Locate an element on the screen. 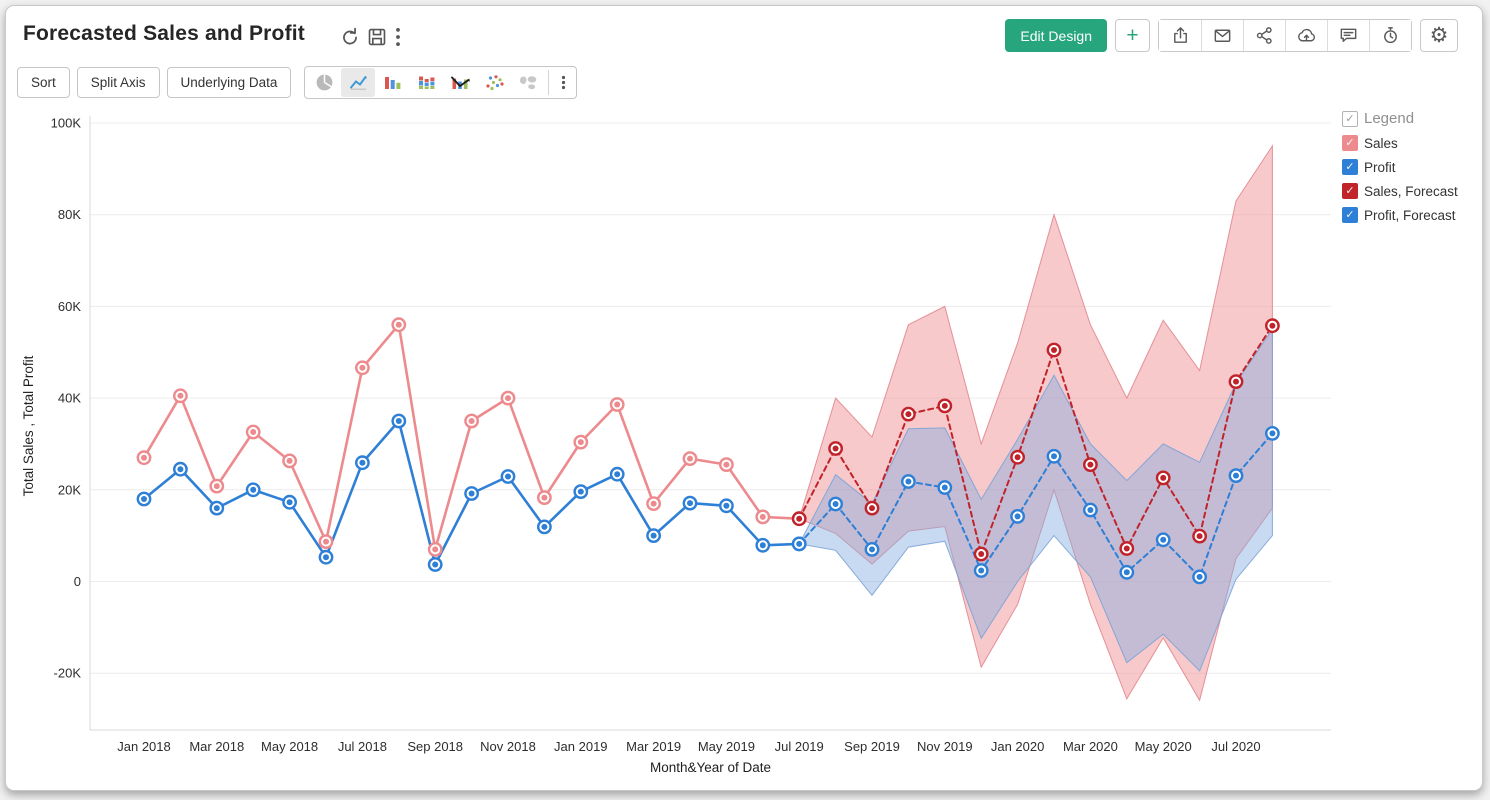 The image size is (1490, 800). sort-button: Sort is located at coordinates (43, 82).